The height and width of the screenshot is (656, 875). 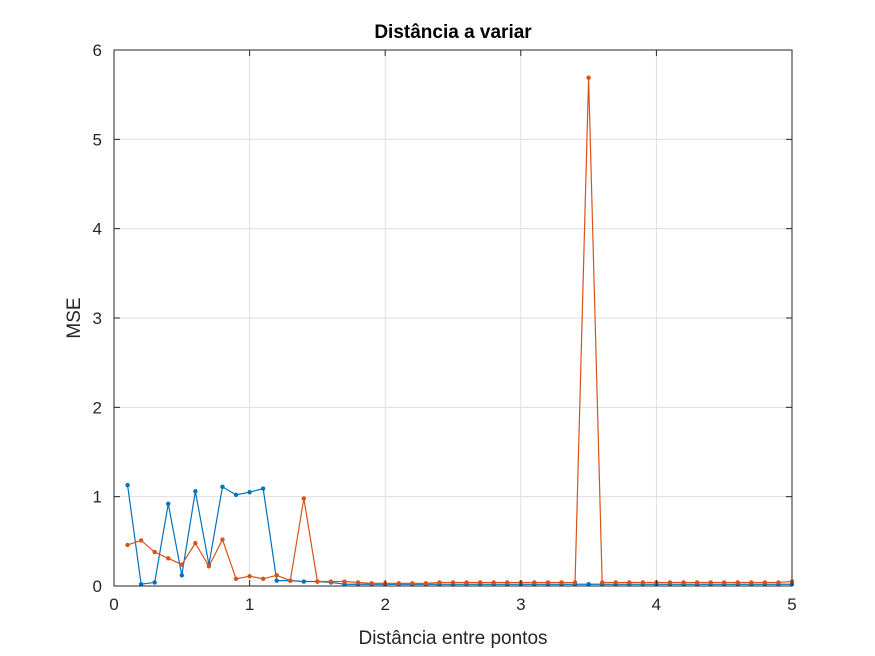 I want to click on y-tick-label: 3, so click(x=97, y=318).